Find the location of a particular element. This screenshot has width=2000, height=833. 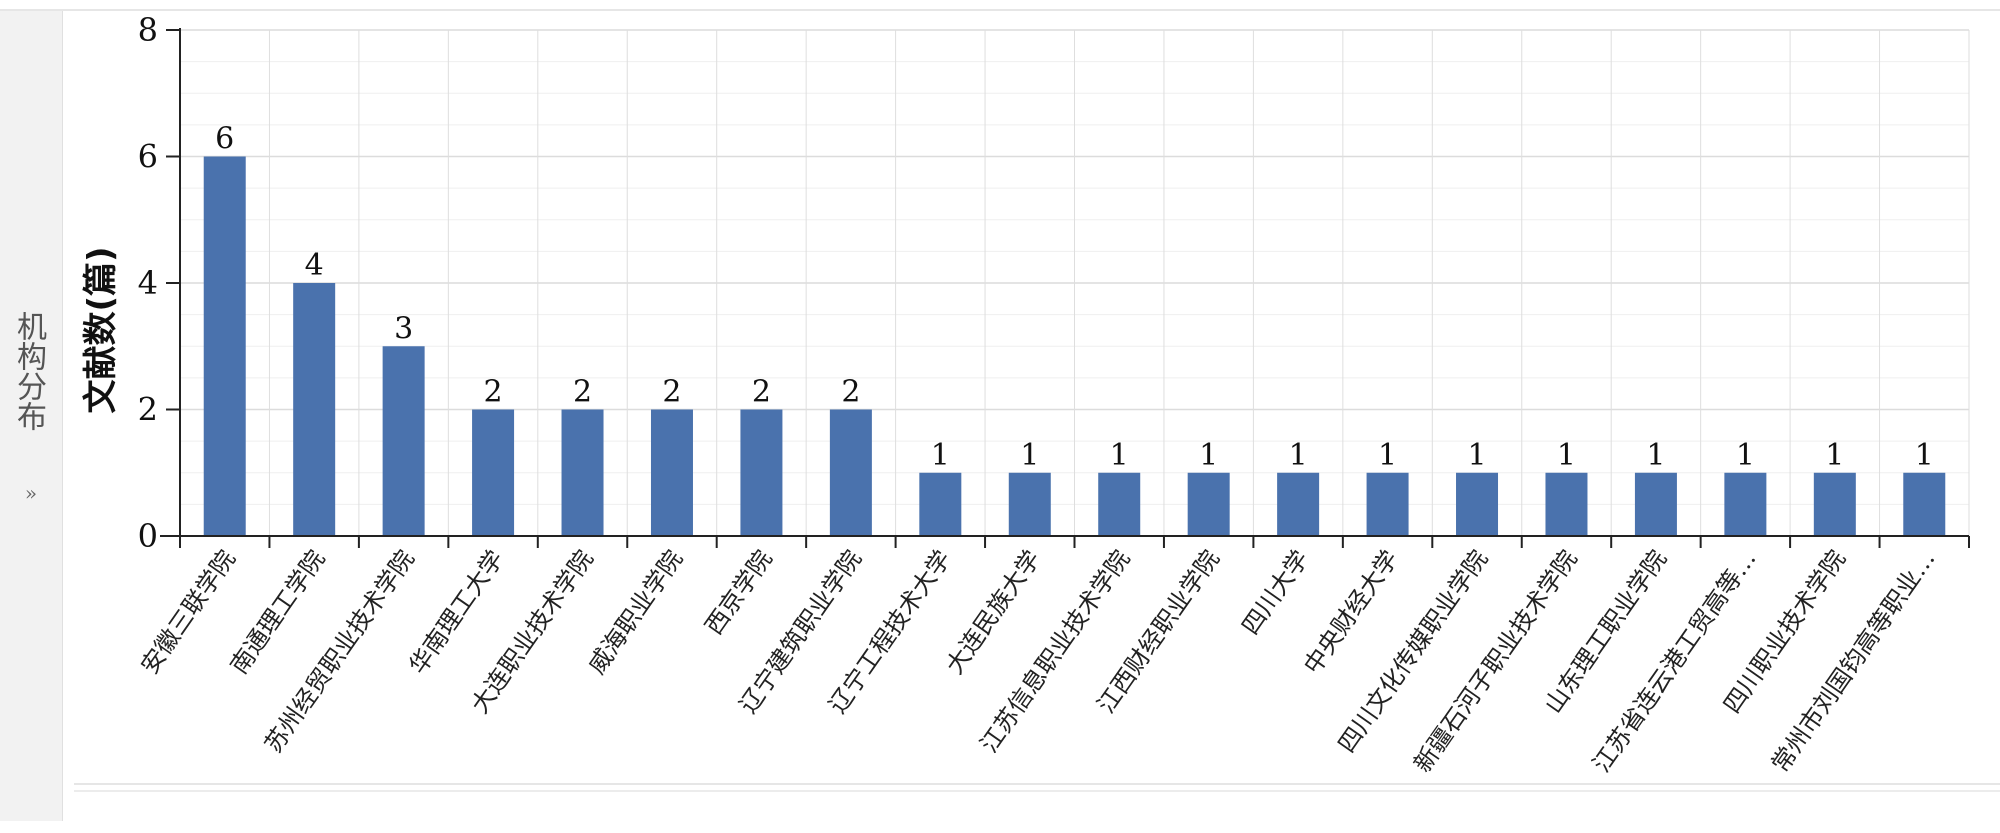

y-tick-label: 0 is located at coordinates (148, 536).